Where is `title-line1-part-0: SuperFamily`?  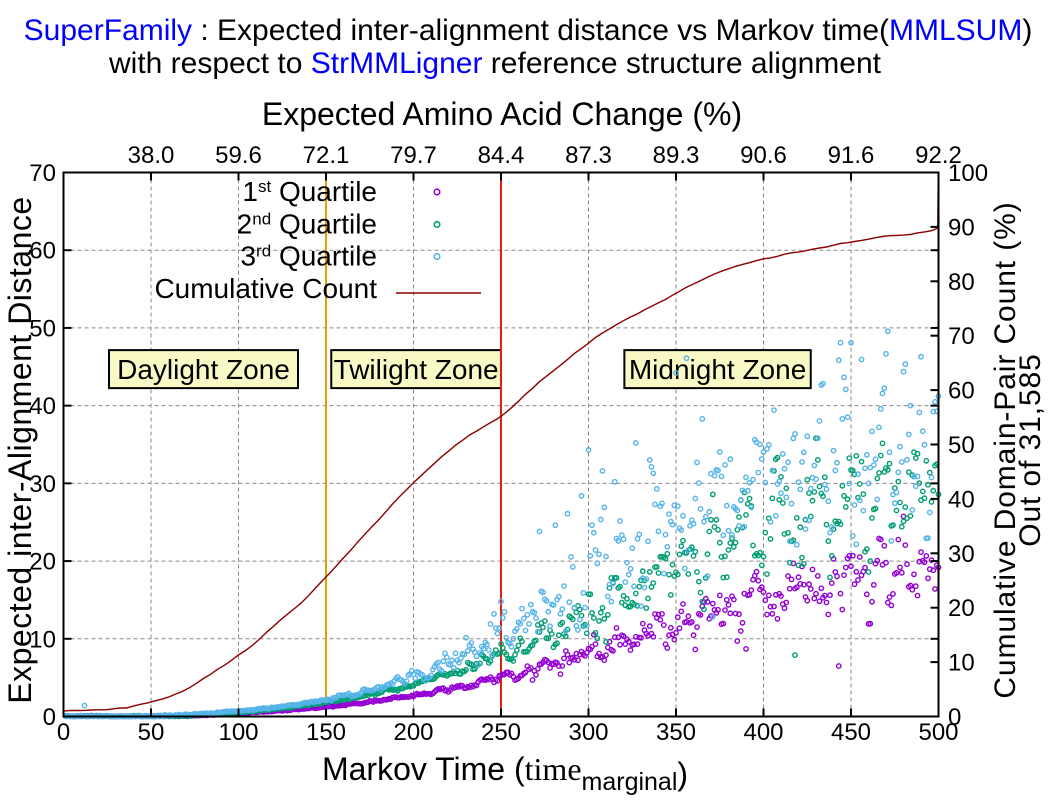
title-line1-part-0: SuperFamily is located at coordinates (108, 30).